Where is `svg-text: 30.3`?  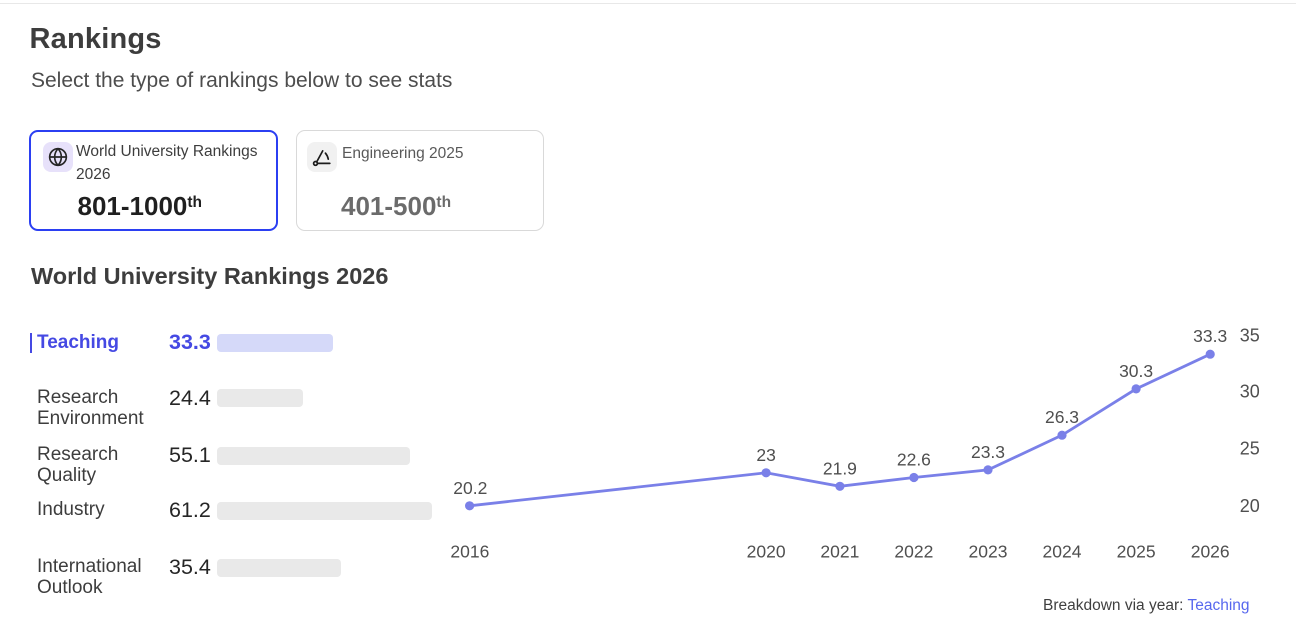 svg-text: 30.3 is located at coordinates (1136, 371).